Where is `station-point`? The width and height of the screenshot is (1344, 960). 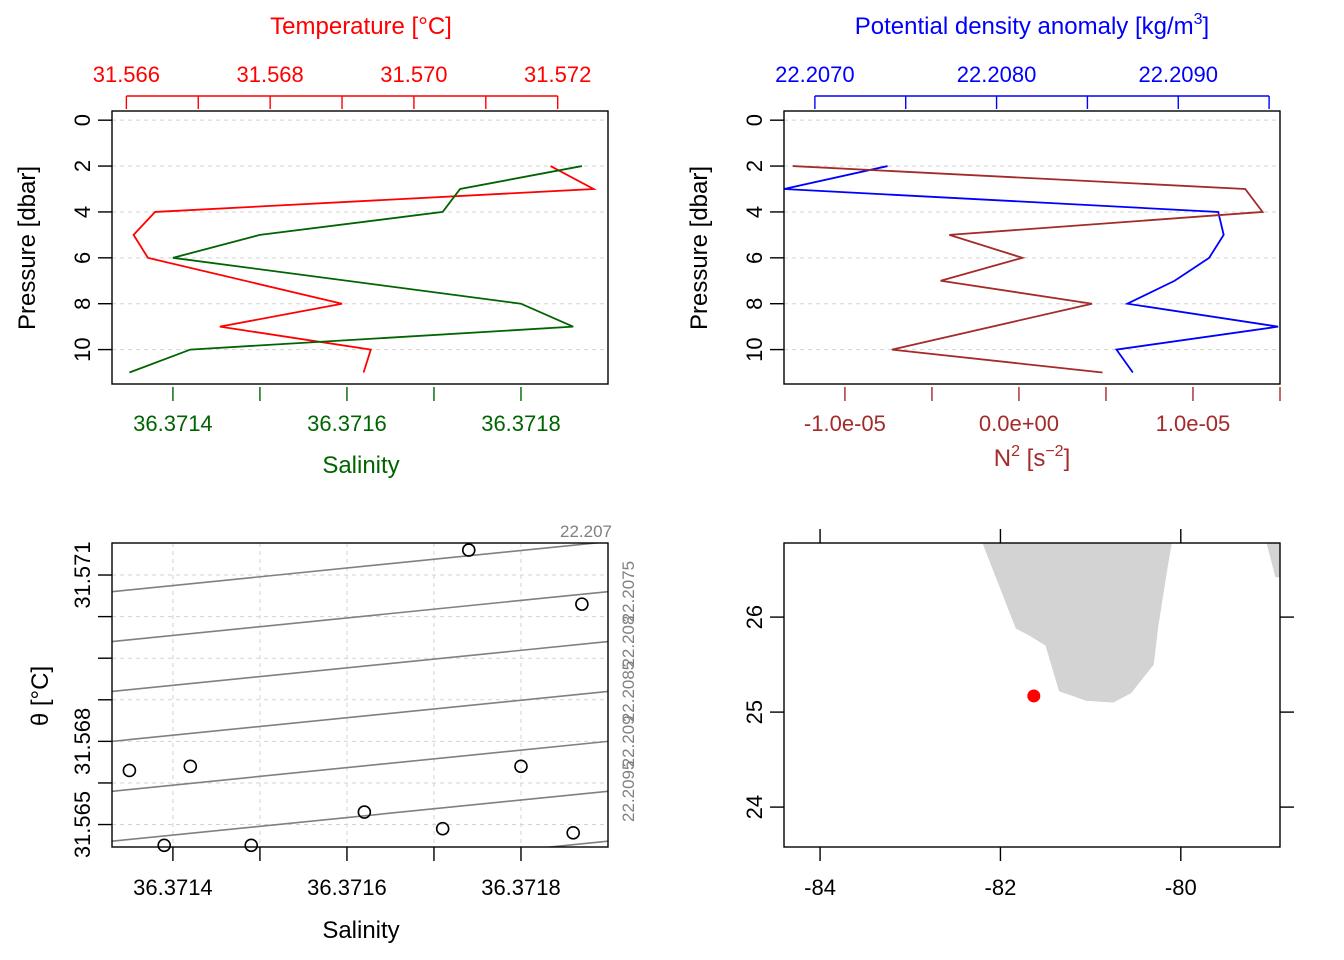 station-point is located at coordinates (1034, 696).